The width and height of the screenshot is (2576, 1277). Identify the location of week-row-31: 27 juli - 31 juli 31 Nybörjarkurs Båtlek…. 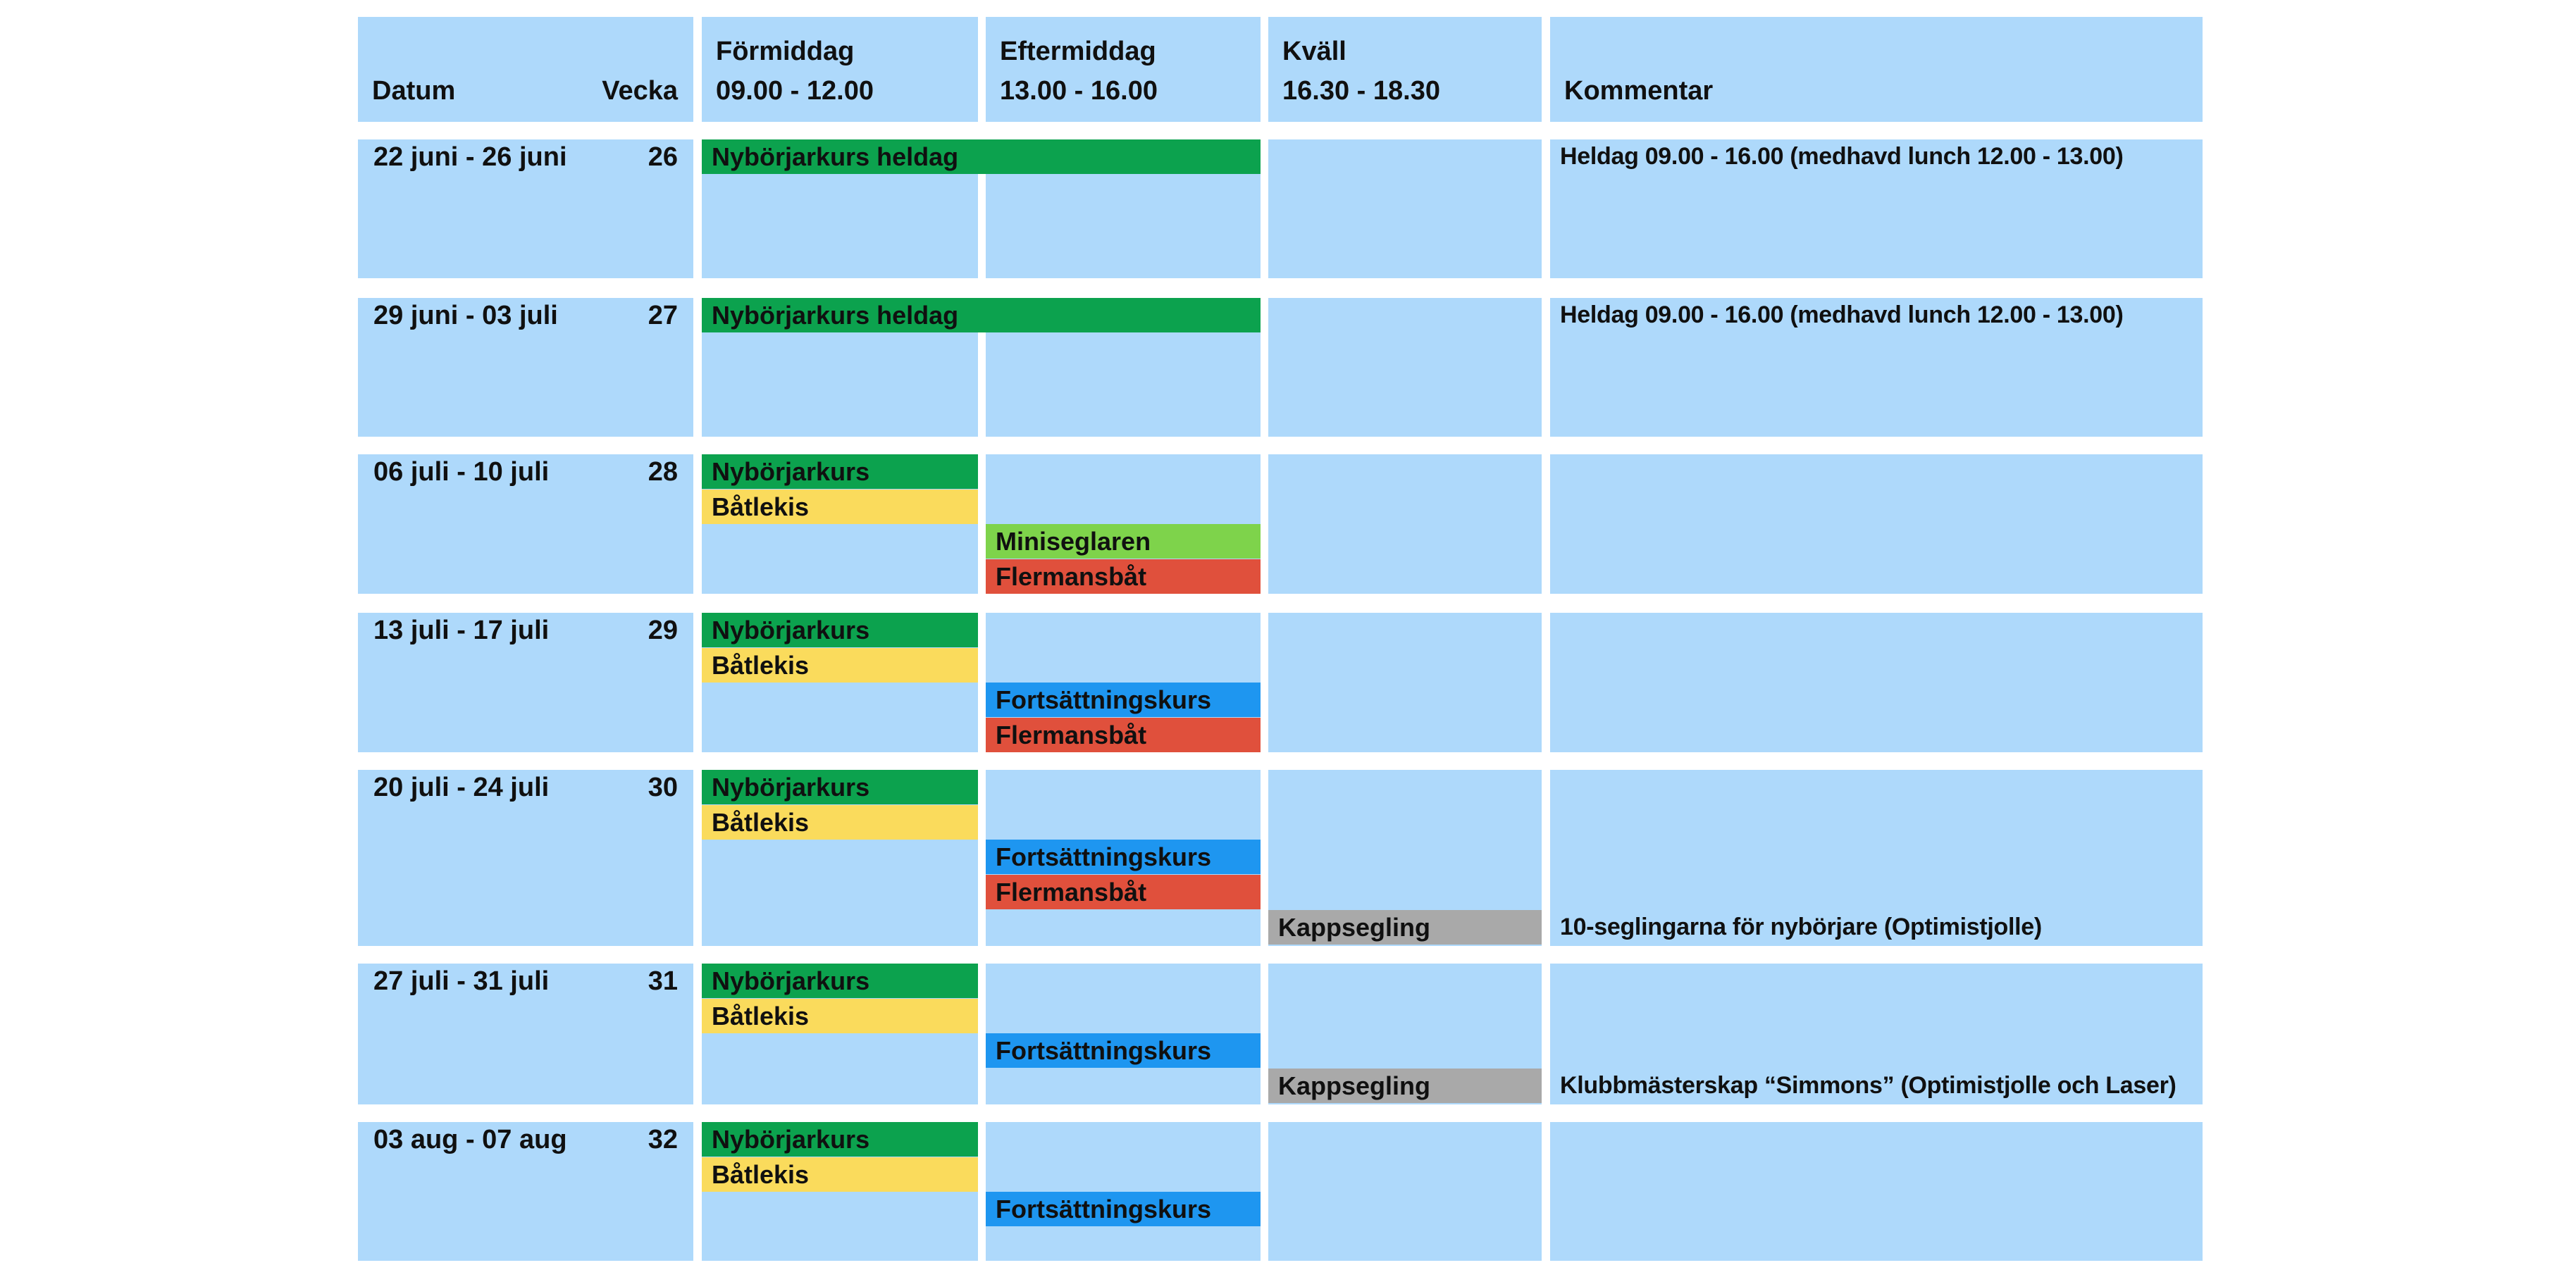
(1280, 1034).